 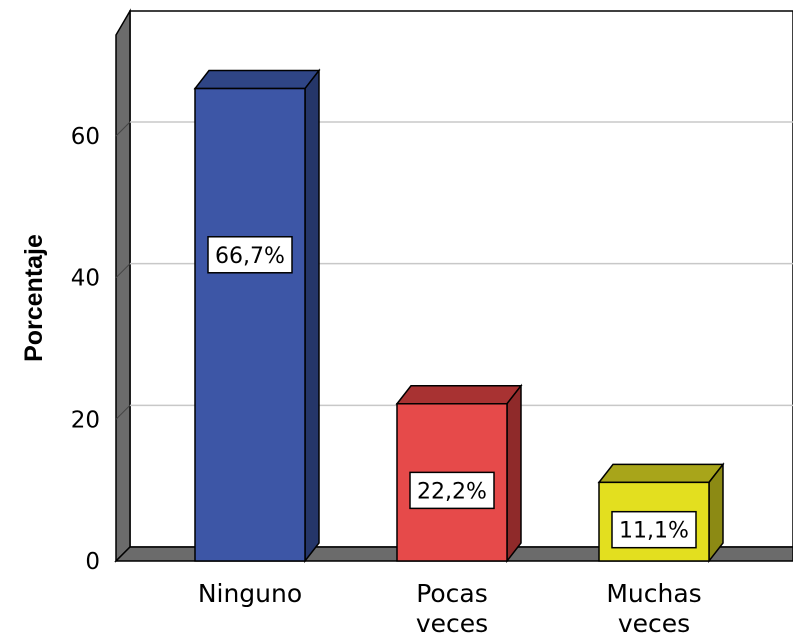 What do you see at coordinates (250, 593) in the screenshot?
I see `category-label-1: Ninguno` at bounding box center [250, 593].